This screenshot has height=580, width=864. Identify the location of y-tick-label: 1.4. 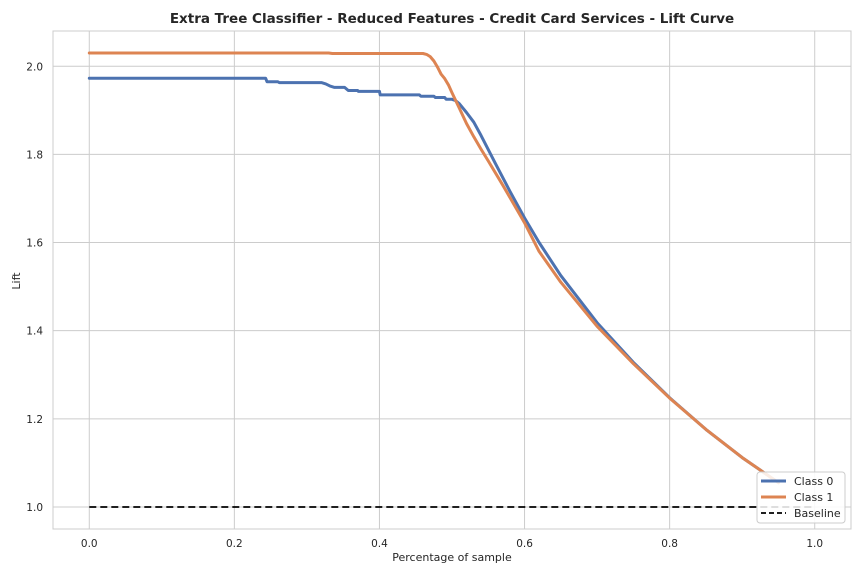
(34, 332).